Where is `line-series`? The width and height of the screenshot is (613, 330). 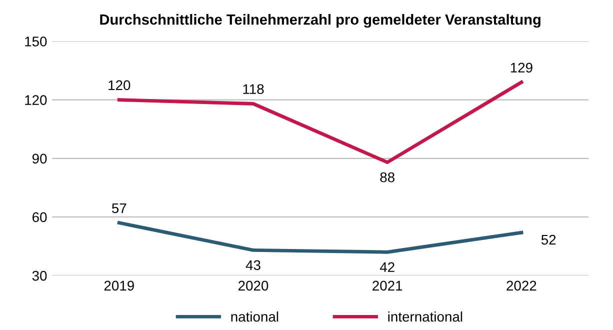
line-series is located at coordinates (320, 237).